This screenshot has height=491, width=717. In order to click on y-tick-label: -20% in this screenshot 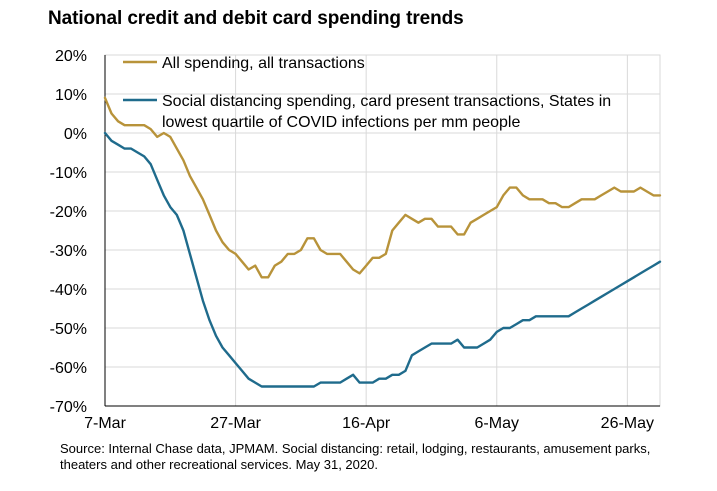, I will do `click(68, 212)`.